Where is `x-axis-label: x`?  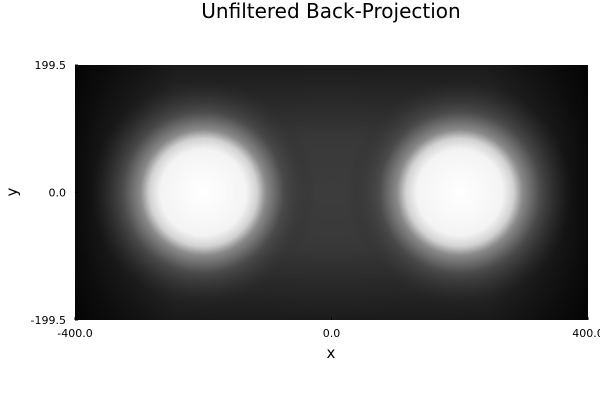
x-axis-label: x is located at coordinates (331, 353).